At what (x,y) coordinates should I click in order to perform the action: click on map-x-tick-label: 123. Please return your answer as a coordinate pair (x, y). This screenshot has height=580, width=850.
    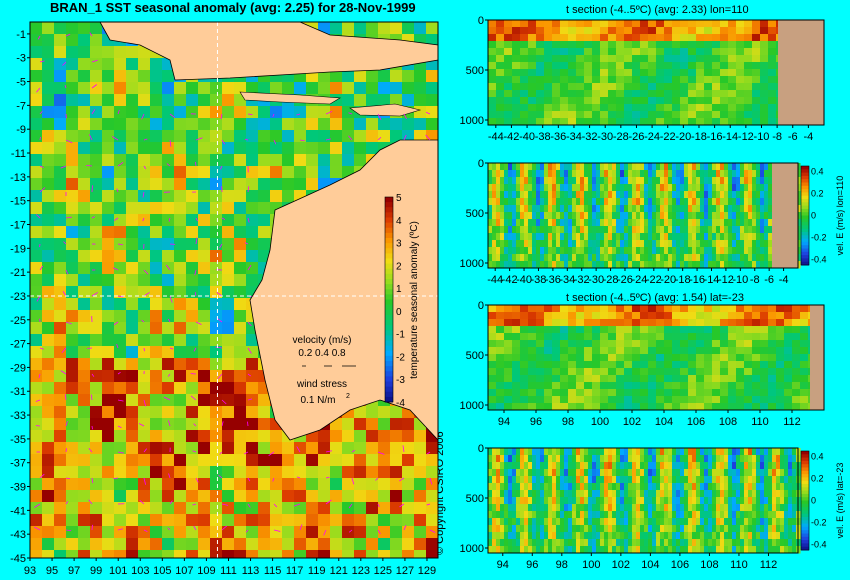
    Looking at the image, I should click on (361, 571).